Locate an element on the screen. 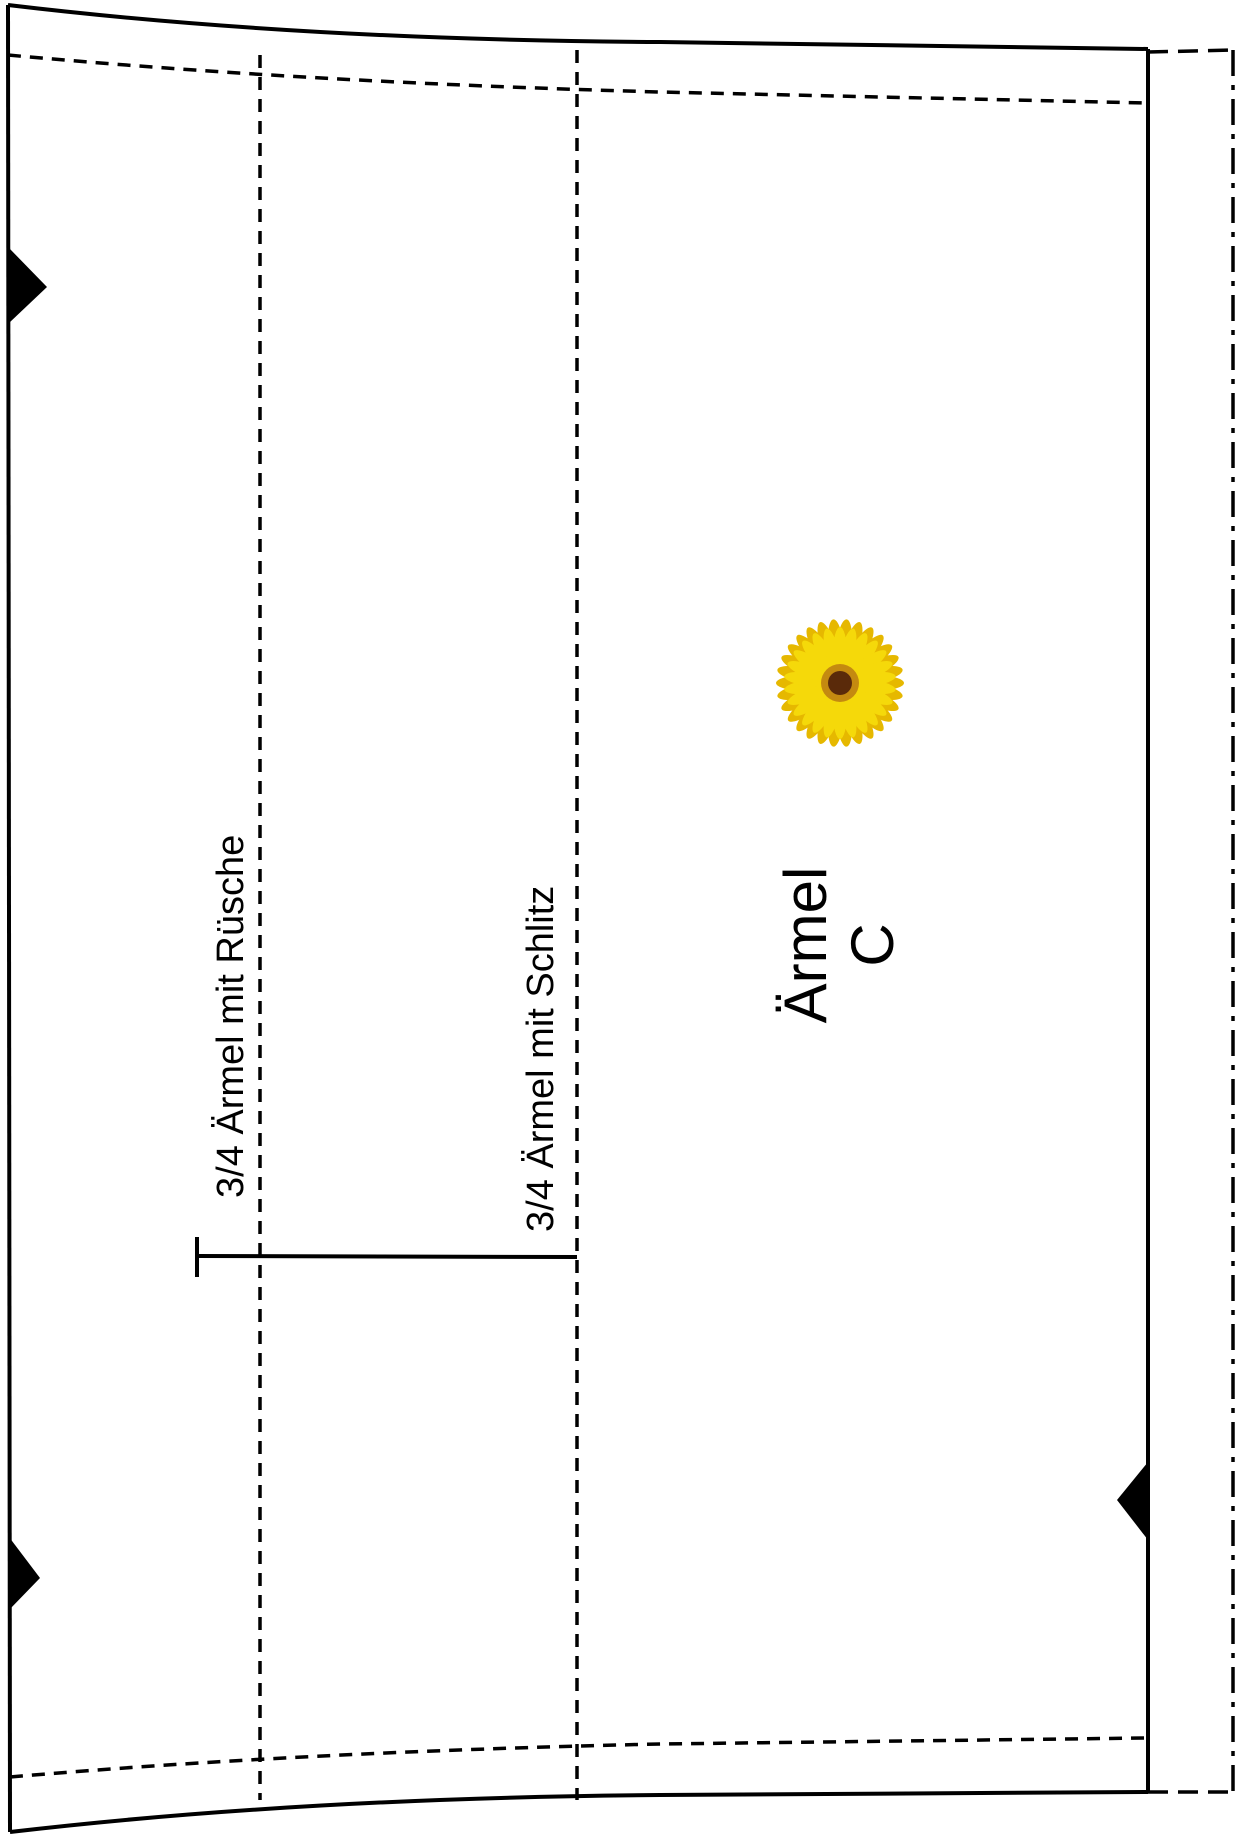 Image resolution: width=1236 pixels, height=1835 pixels. cut-line-left is located at coordinates (9, 918).